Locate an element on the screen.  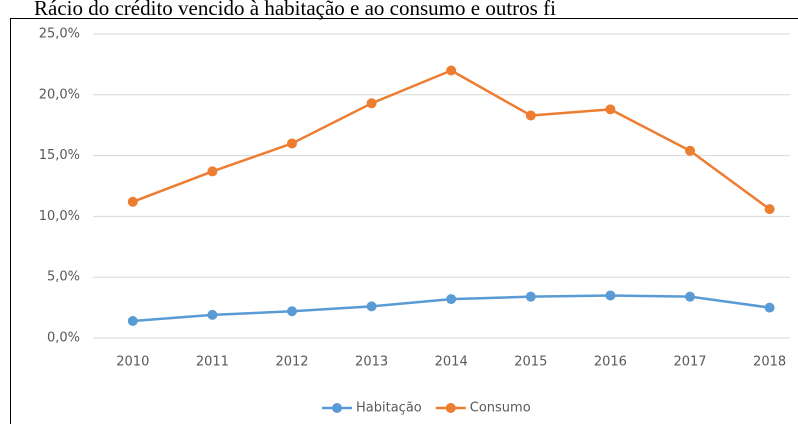
x-tick-label: 2018 is located at coordinates (769, 362).